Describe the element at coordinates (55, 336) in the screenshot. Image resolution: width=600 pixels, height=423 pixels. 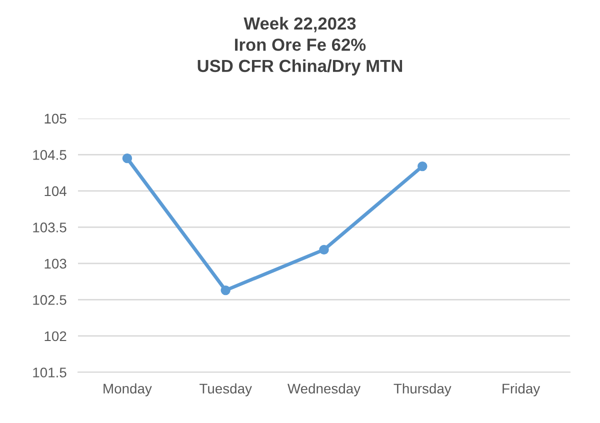
I see `y-tick-label: 102` at that location.